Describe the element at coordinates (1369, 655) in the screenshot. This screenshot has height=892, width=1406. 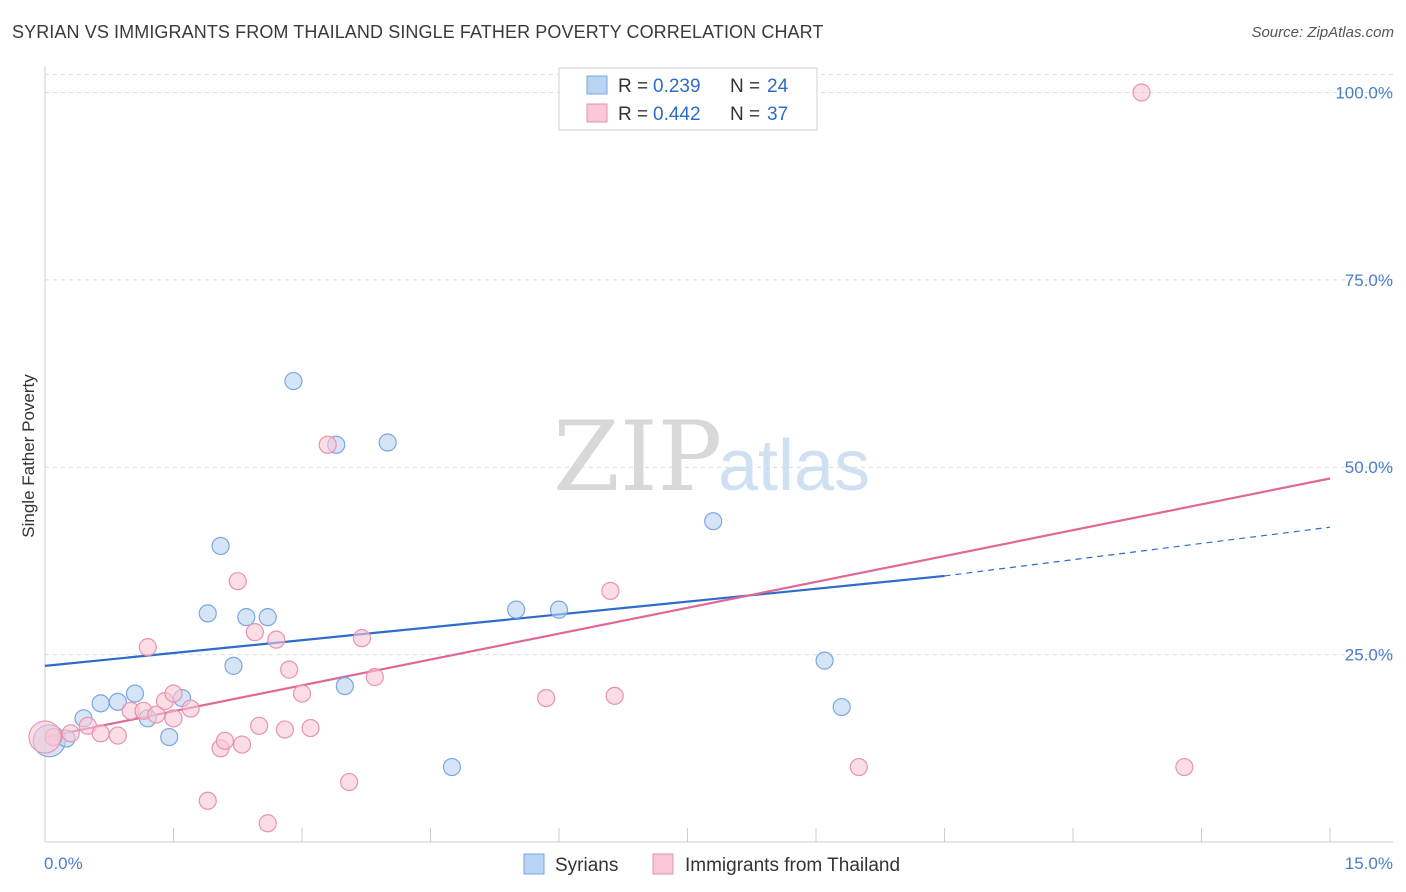
I see `y-tick-label-25: 25.0%` at that location.